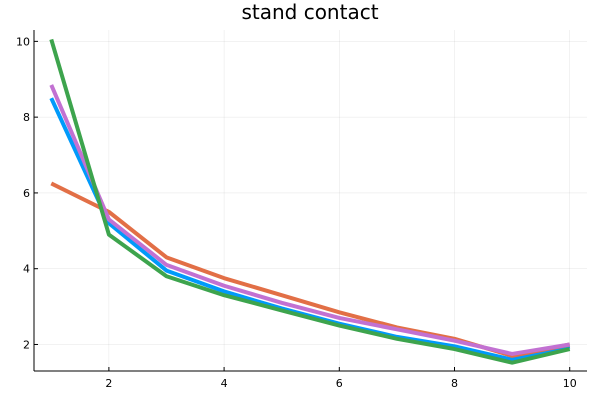 This screenshot has width=600, height=400. I want to click on y-tick-label-4: 10, so click(23, 41).